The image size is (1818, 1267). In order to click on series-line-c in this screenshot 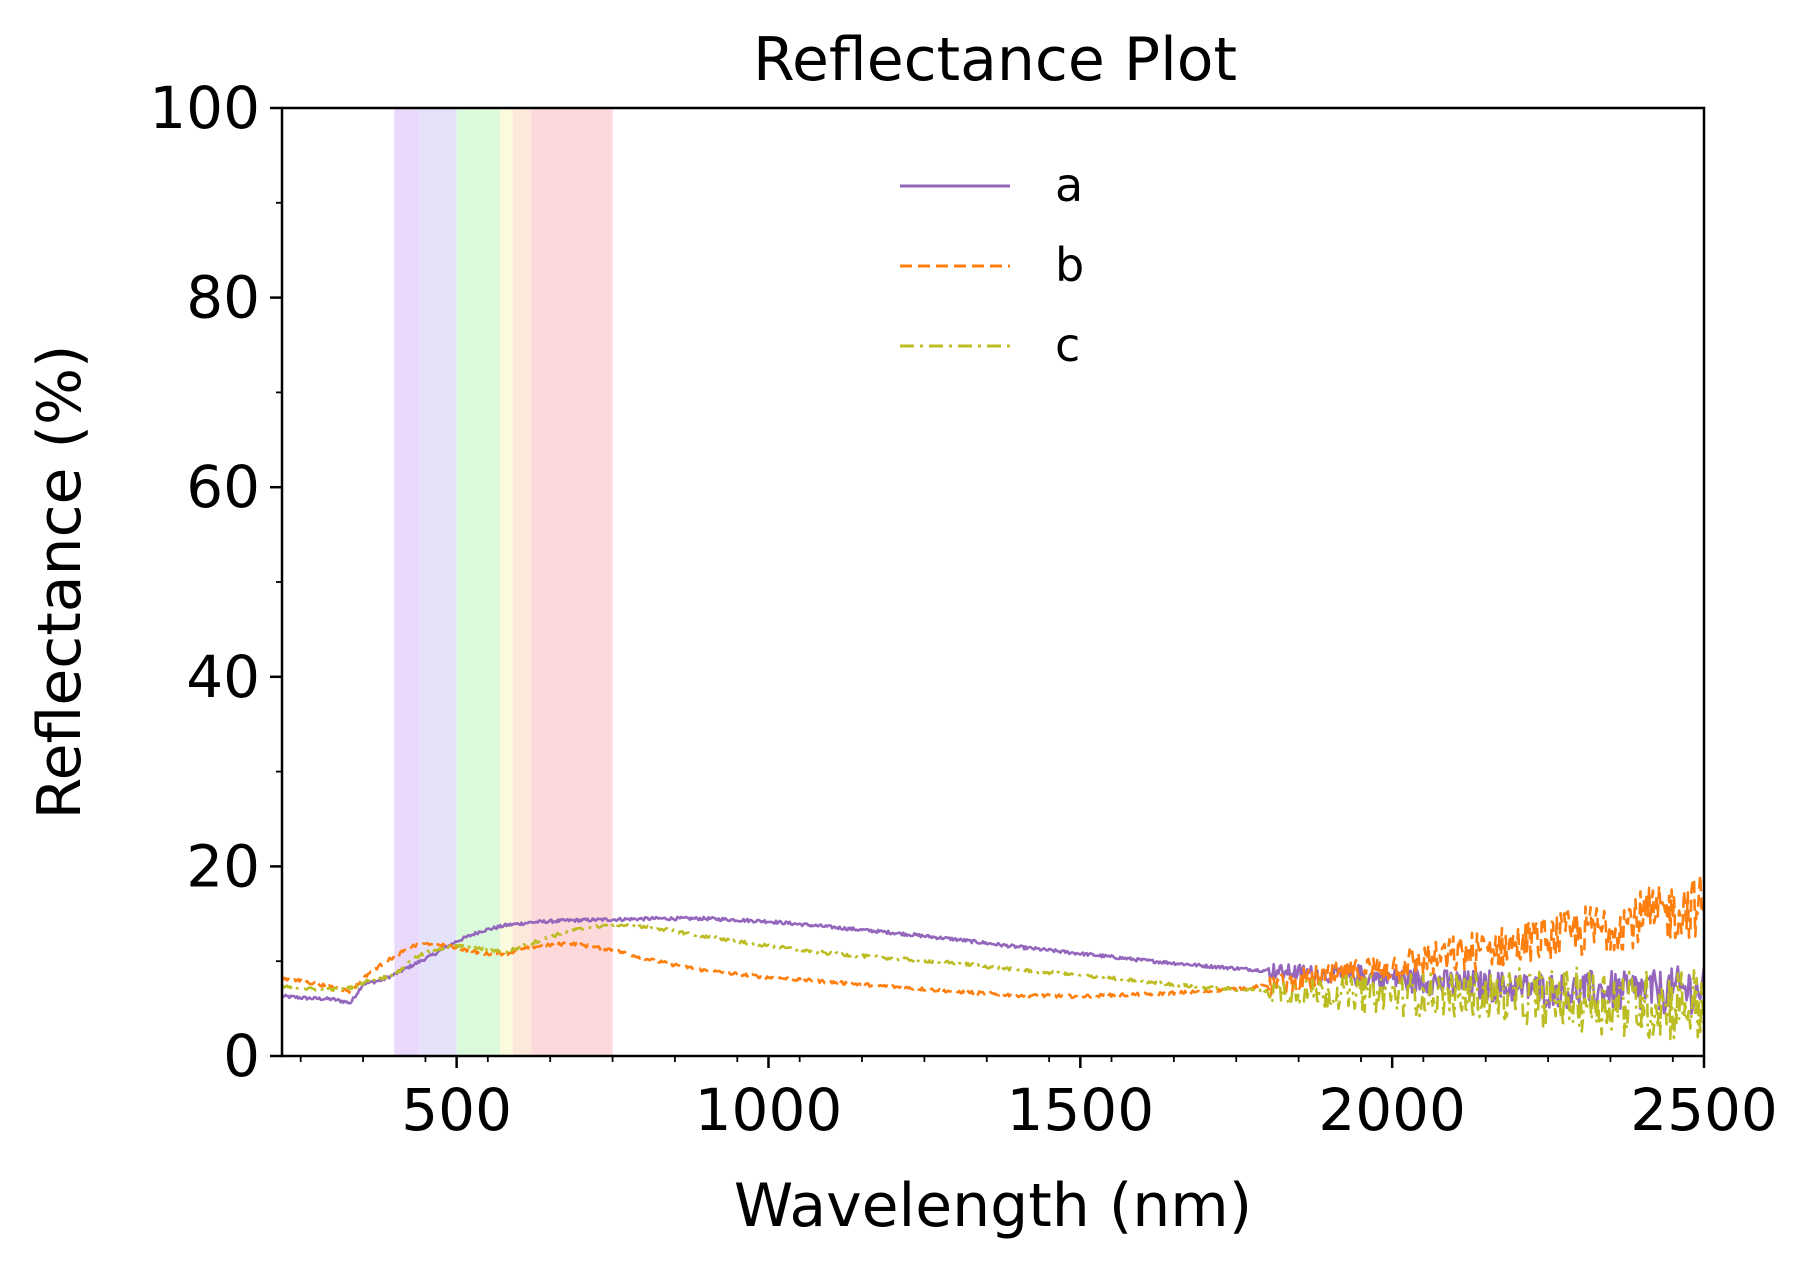, I will do `click(993, 981)`.